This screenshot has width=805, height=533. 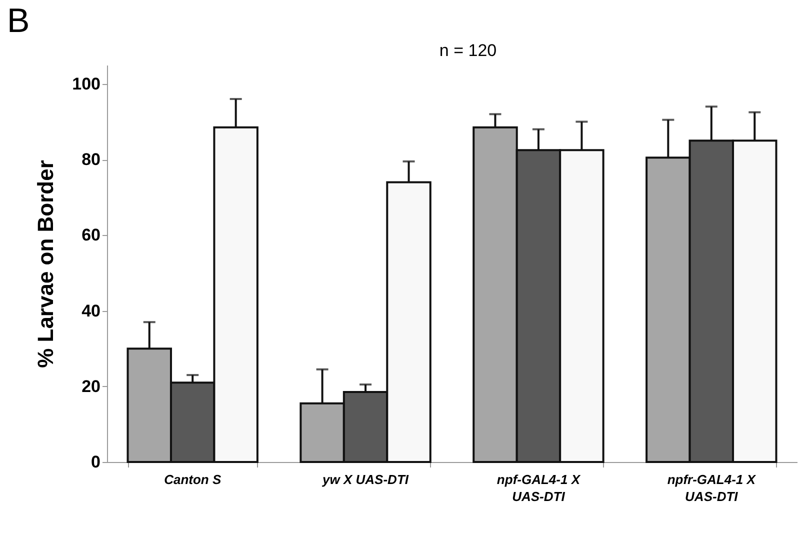 What do you see at coordinates (86, 84) in the screenshot?
I see `y-tick-label: 100` at bounding box center [86, 84].